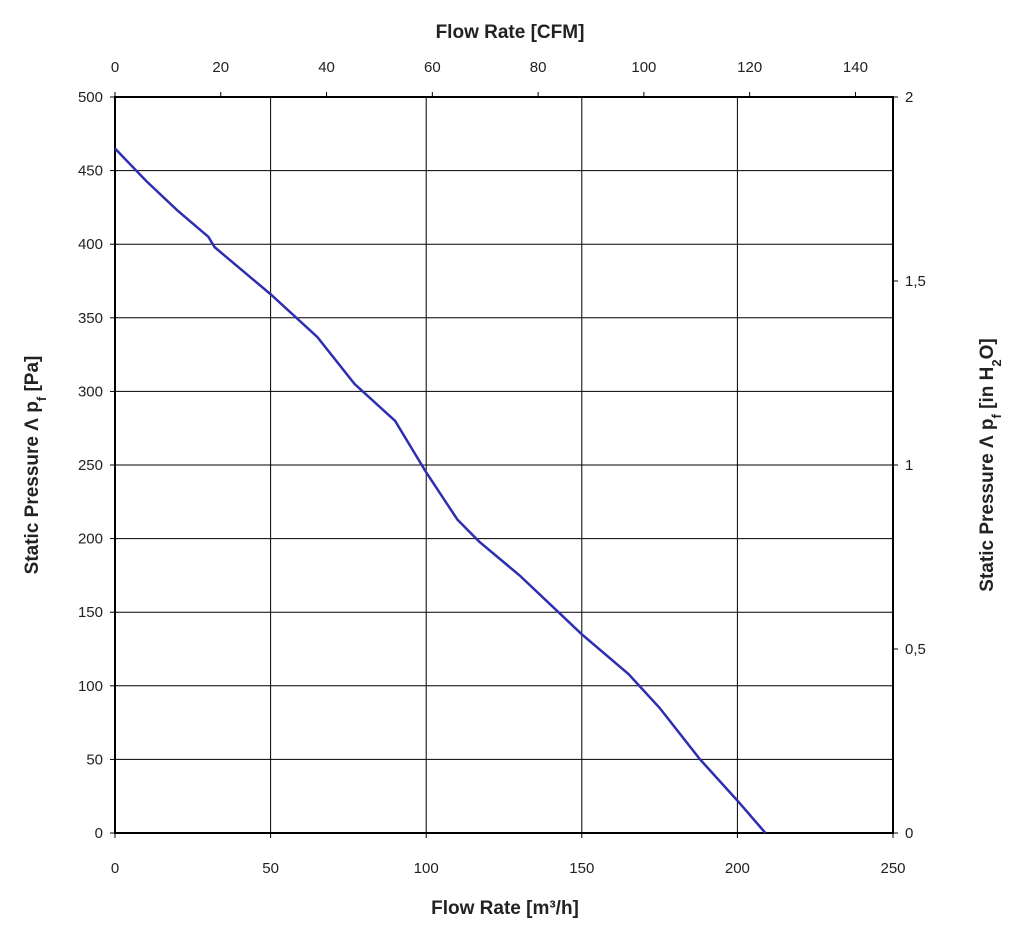  I want to click on x2-tick-label: 100, so click(643, 67).